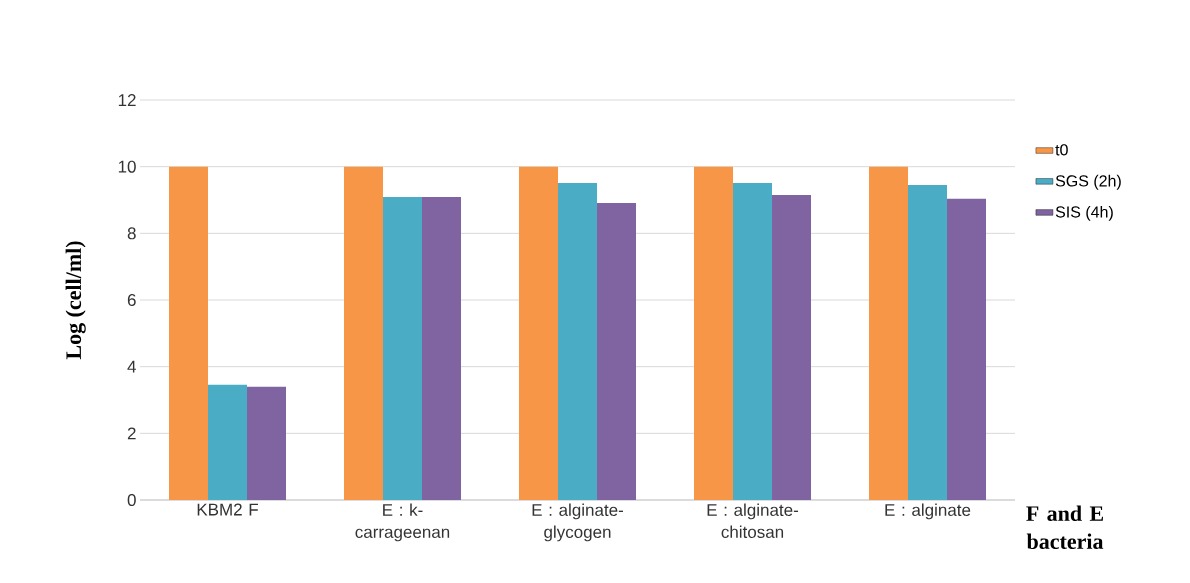 This screenshot has width=1190, height=583. Describe the element at coordinates (75, 300) in the screenshot. I see `y-axis-title: Log (cell/ml)` at that location.